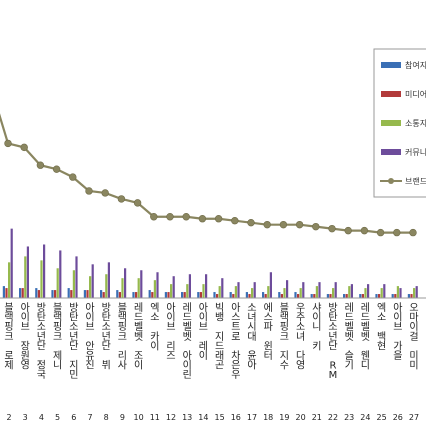 This screenshot has width=426, height=426. Describe the element at coordinates (317, 417) in the screenshot. I see `rank-label-20: 21` at that location.